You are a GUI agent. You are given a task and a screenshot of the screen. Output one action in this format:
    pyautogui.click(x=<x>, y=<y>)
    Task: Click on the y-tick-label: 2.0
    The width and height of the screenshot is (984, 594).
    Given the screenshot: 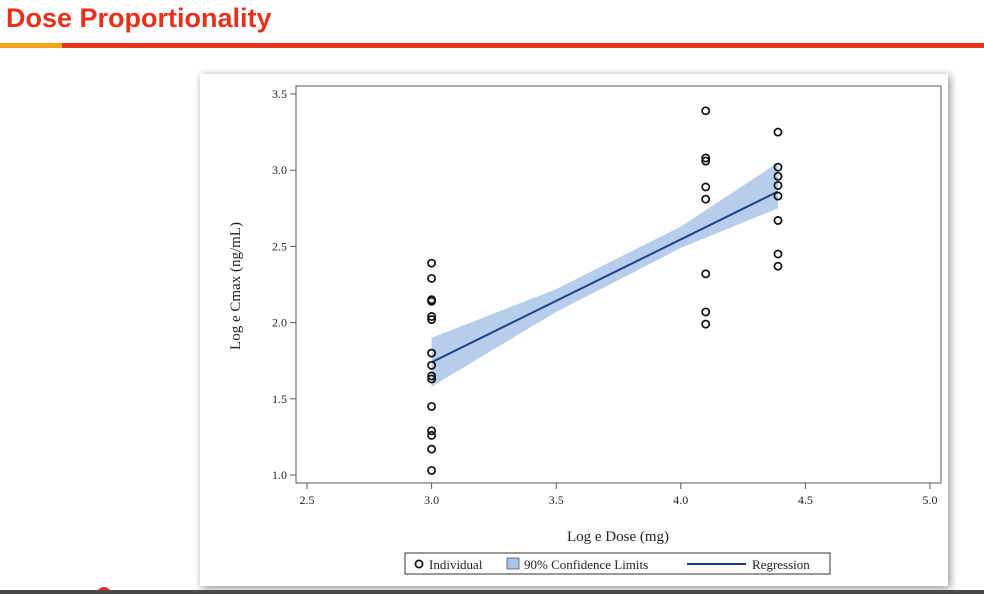 What is the action you would take?
    pyautogui.click(x=279, y=323)
    